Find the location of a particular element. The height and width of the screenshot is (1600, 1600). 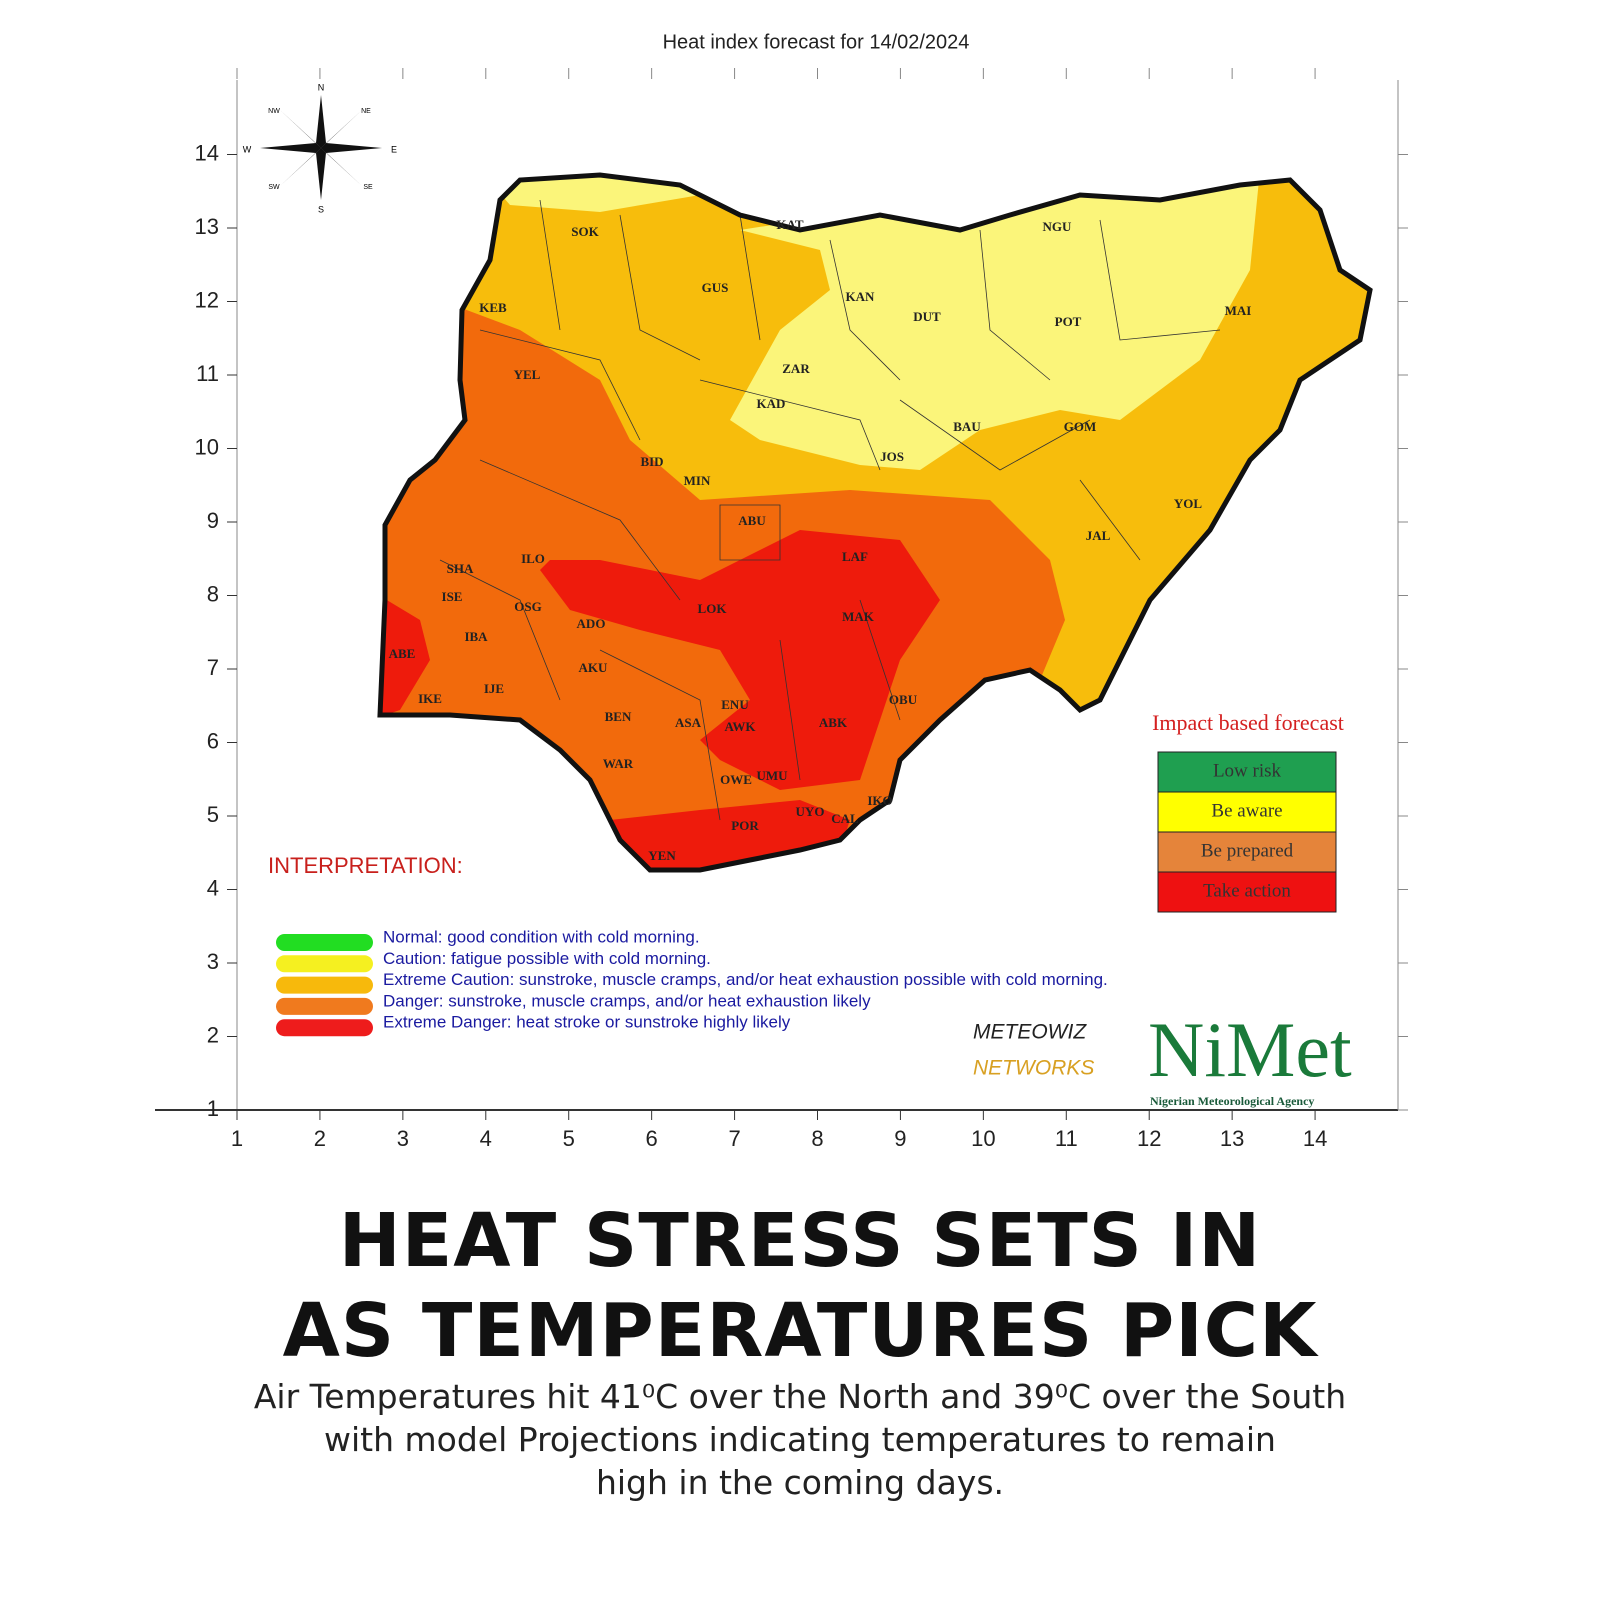

y-tick-label: 9 is located at coordinates (213, 520).